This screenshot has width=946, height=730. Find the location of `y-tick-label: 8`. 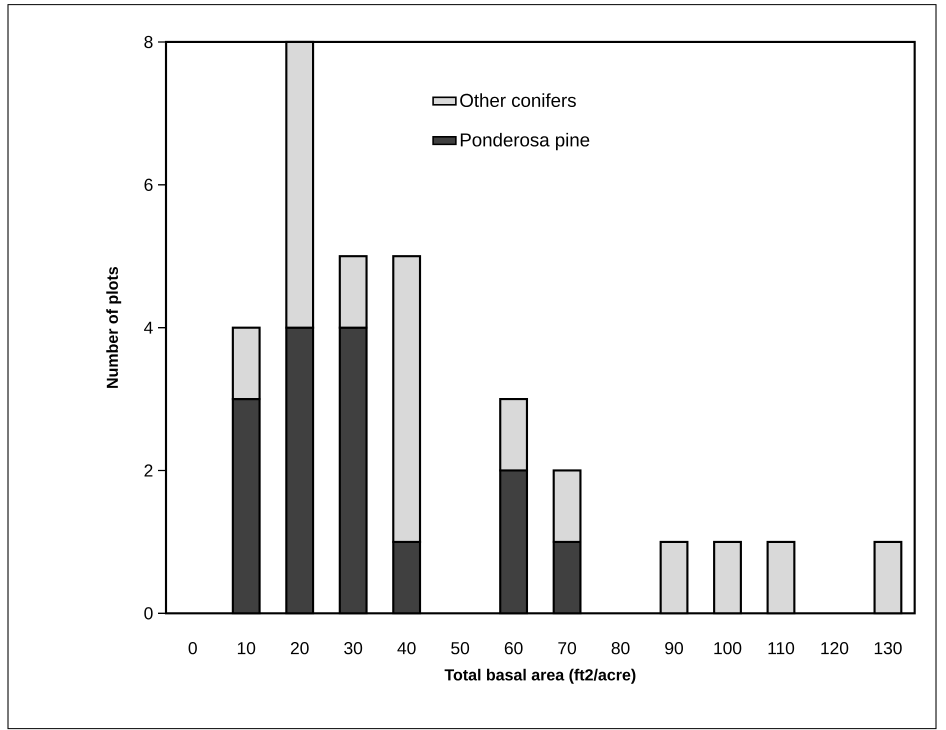

y-tick-label: 8 is located at coordinates (148, 42).